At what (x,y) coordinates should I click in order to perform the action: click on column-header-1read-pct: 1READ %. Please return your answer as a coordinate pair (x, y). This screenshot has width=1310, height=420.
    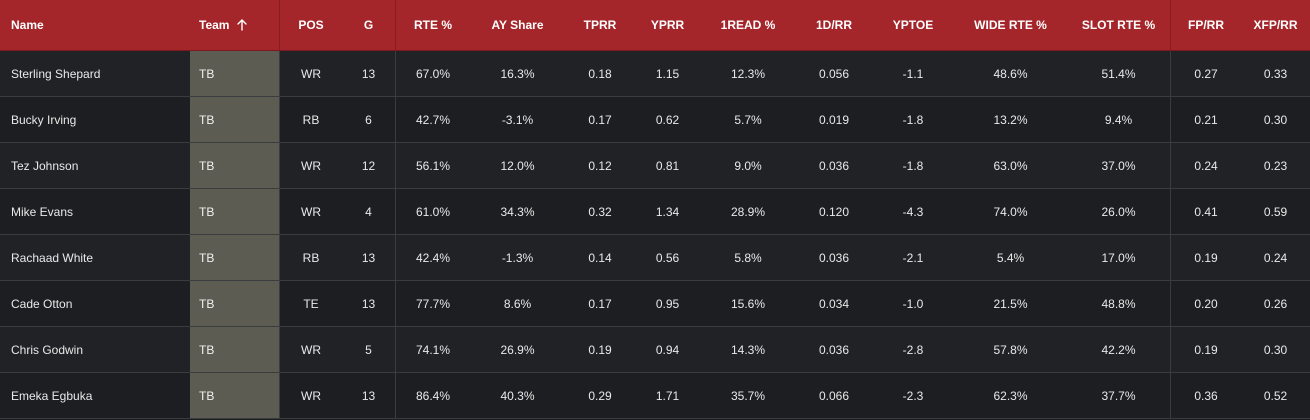
    Looking at the image, I should click on (748, 25).